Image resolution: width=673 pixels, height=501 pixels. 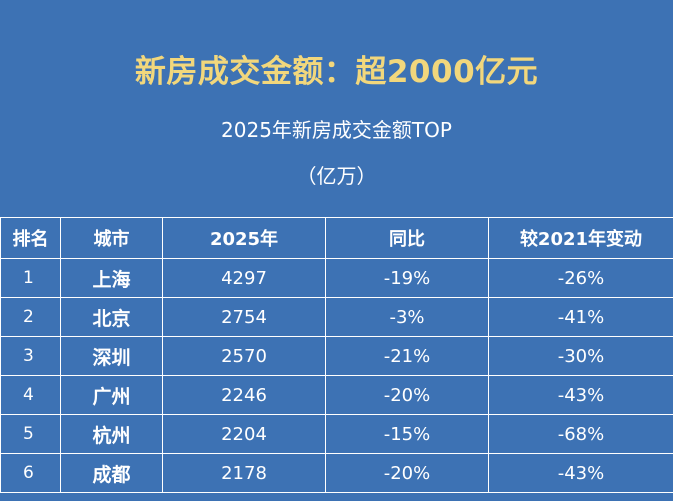 I want to click on table-row: 2 北京 2754 -3% -41%, so click(x=336, y=317).